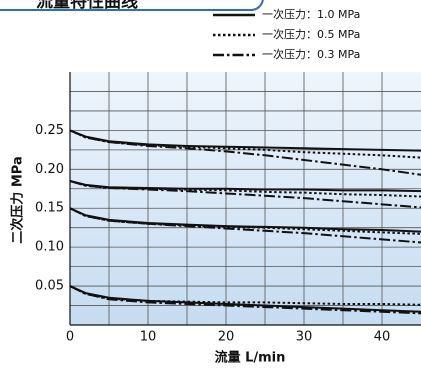 Image resolution: width=421 pixels, height=374 pixels. Describe the element at coordinates (49, 169) in the screenshot. I see `y-tick-label: 0.20` at that location.